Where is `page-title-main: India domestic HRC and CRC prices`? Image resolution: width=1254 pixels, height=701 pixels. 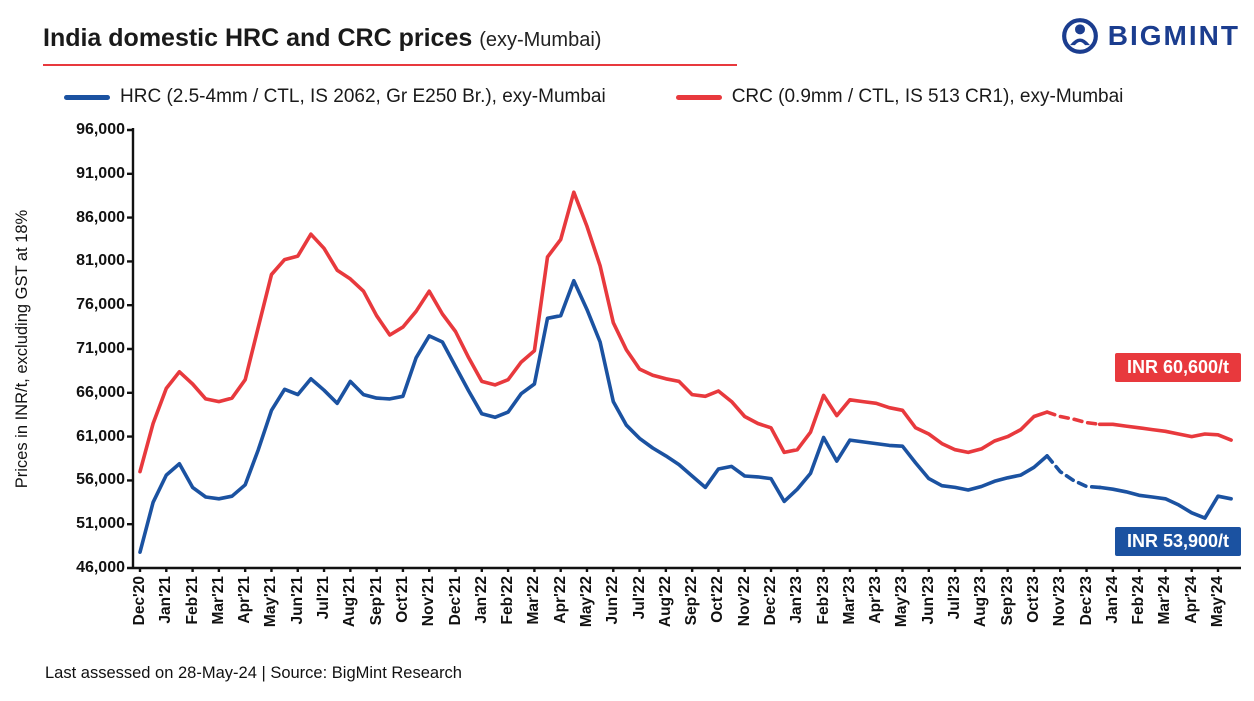
page-title-main: India domestic HRC and CRC prices is located at coordinates (258, 38).